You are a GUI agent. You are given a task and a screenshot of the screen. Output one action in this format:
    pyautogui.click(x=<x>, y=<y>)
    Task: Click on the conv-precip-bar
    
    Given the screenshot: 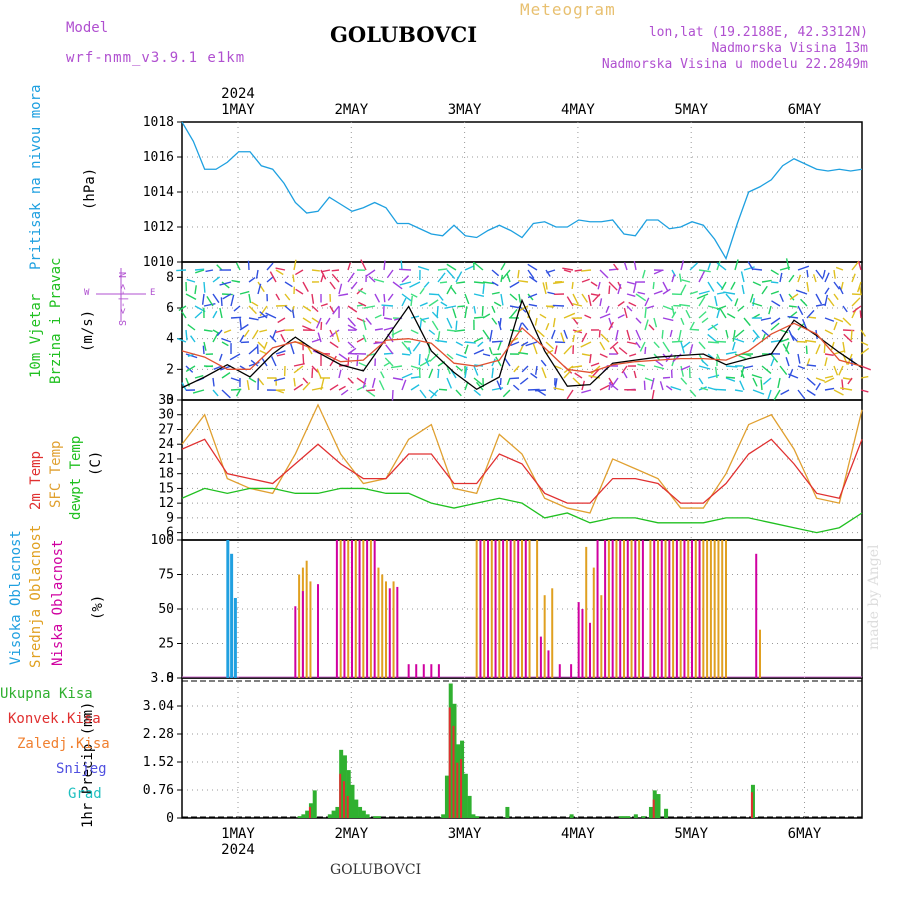 What is the action you would take?
    pyautogui.click(x=449, y=762)
    